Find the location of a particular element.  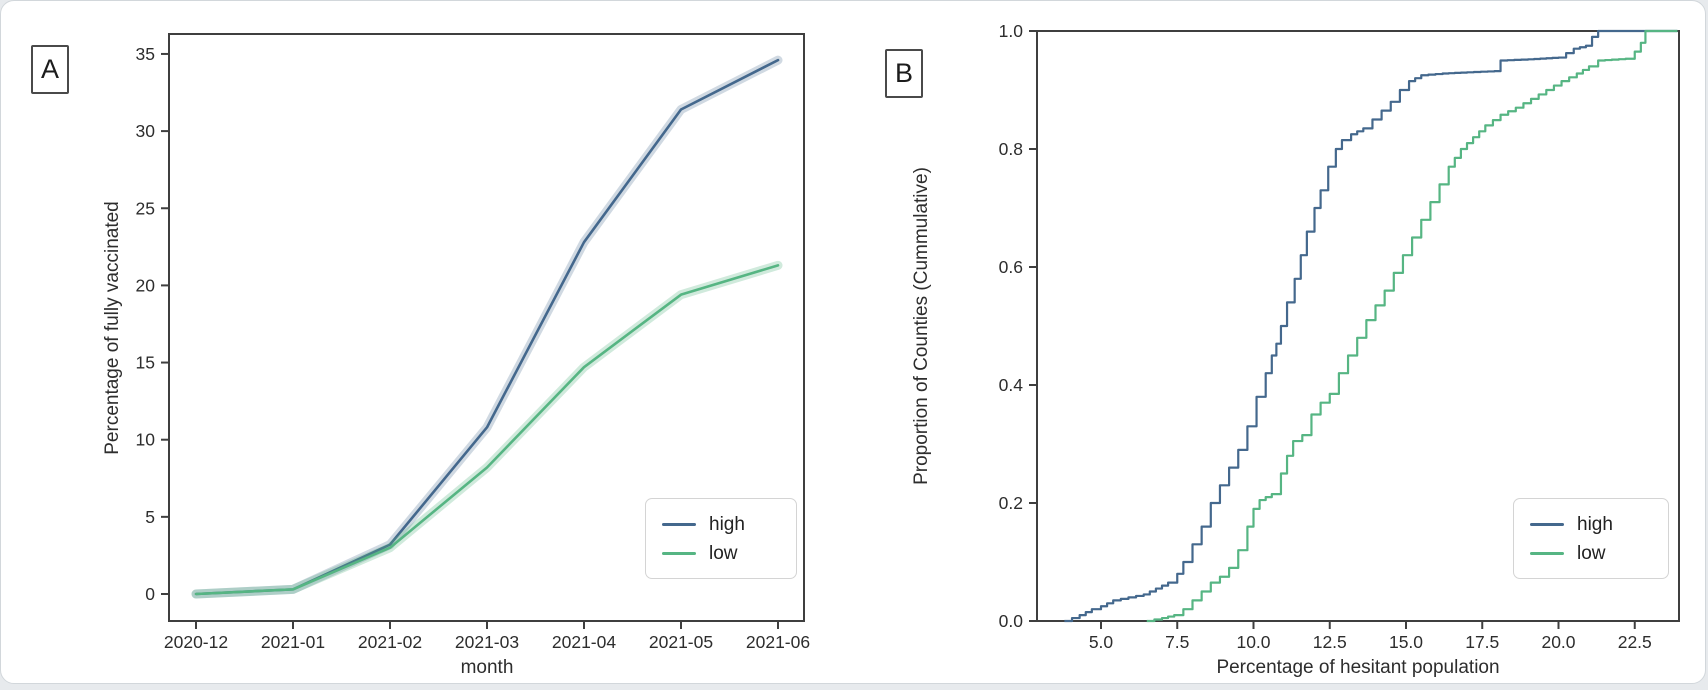

svg-text: 20.0 is located at coordinates (1558, 642).